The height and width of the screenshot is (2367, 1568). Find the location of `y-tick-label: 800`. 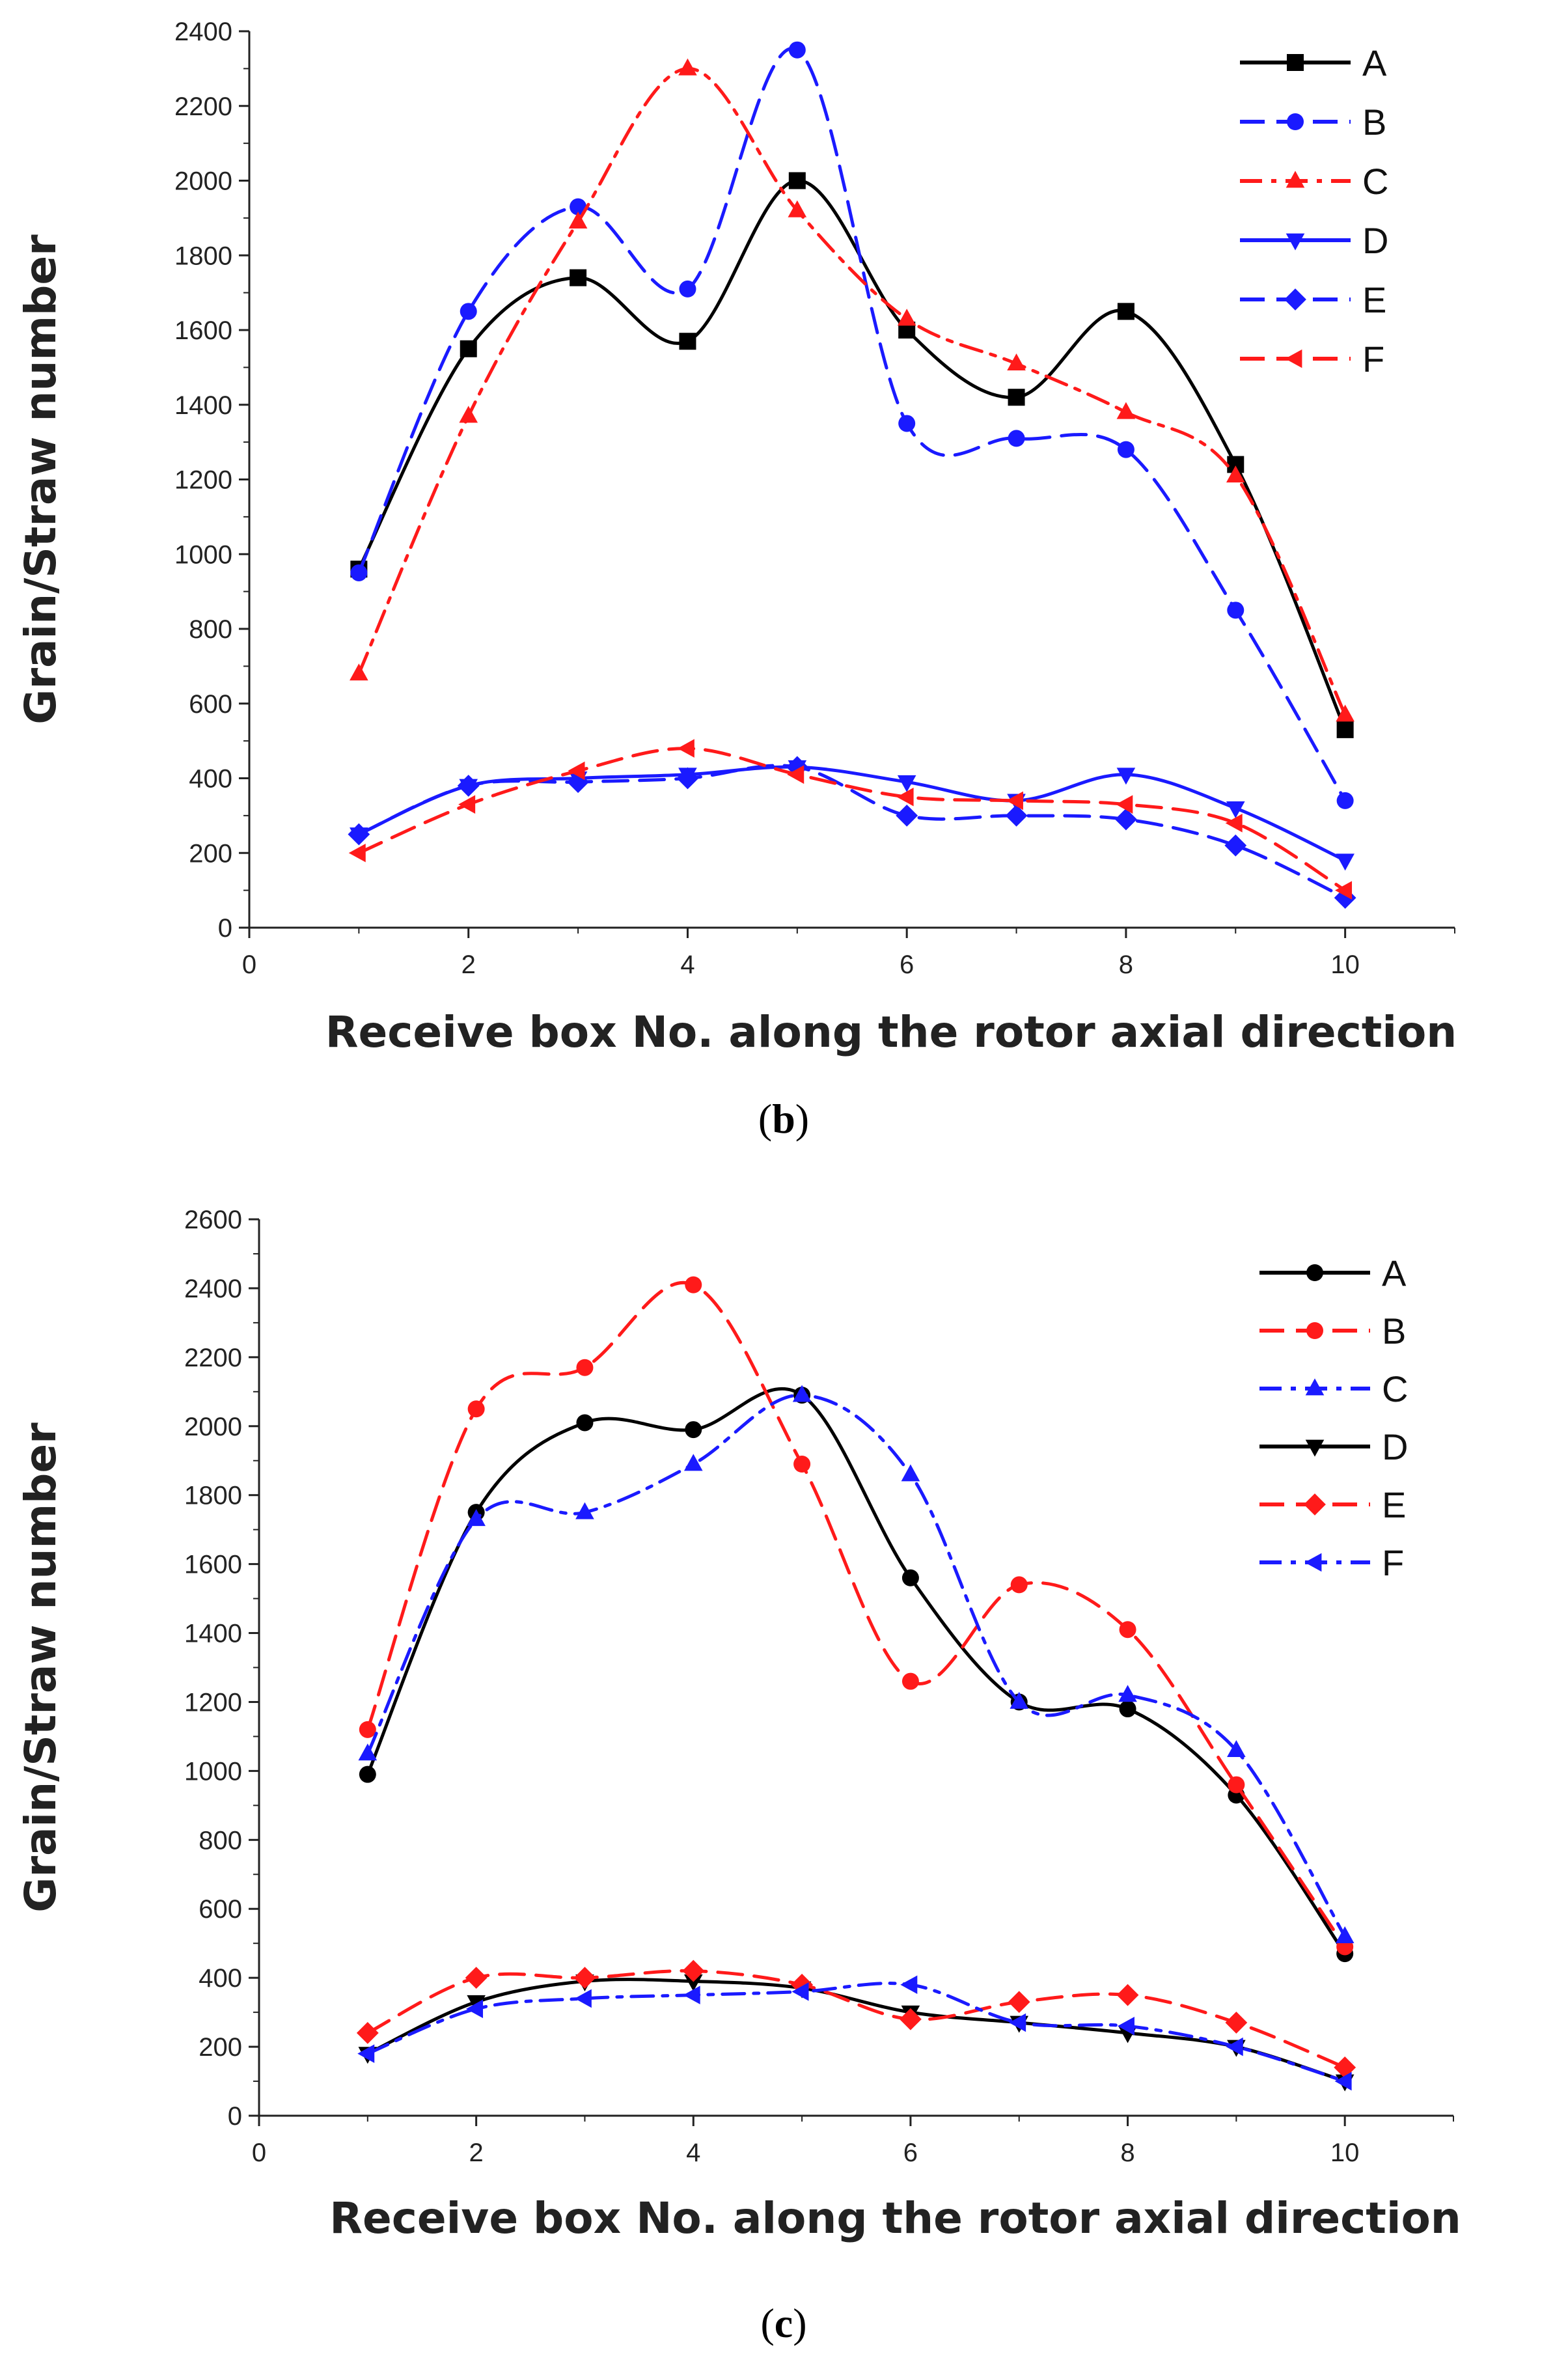

y-tick-label: 800 is located at coordinates (210, 629).